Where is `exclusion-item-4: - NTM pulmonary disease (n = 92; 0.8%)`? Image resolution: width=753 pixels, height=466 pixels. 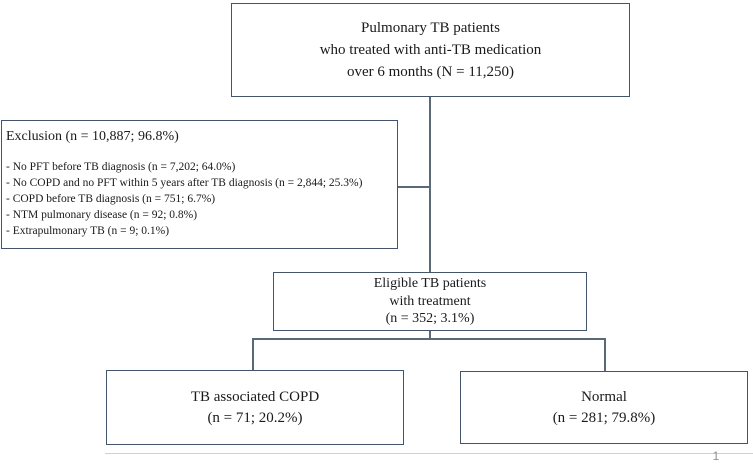
exclusion-item-4: - NTM pulmonary disease (n = 92; 0.8%) is located at coordinates (102, 215).